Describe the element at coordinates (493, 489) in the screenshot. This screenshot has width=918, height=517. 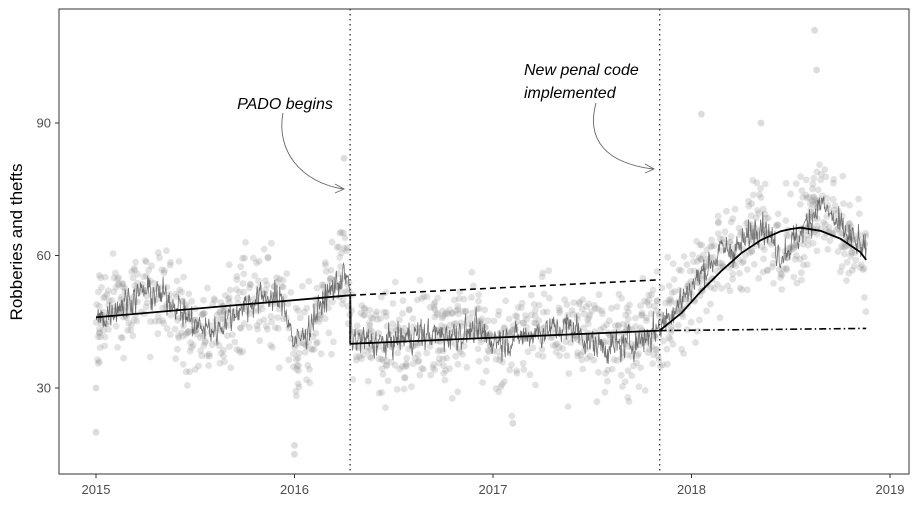
I see `x-tick-label: 2017` at that location.